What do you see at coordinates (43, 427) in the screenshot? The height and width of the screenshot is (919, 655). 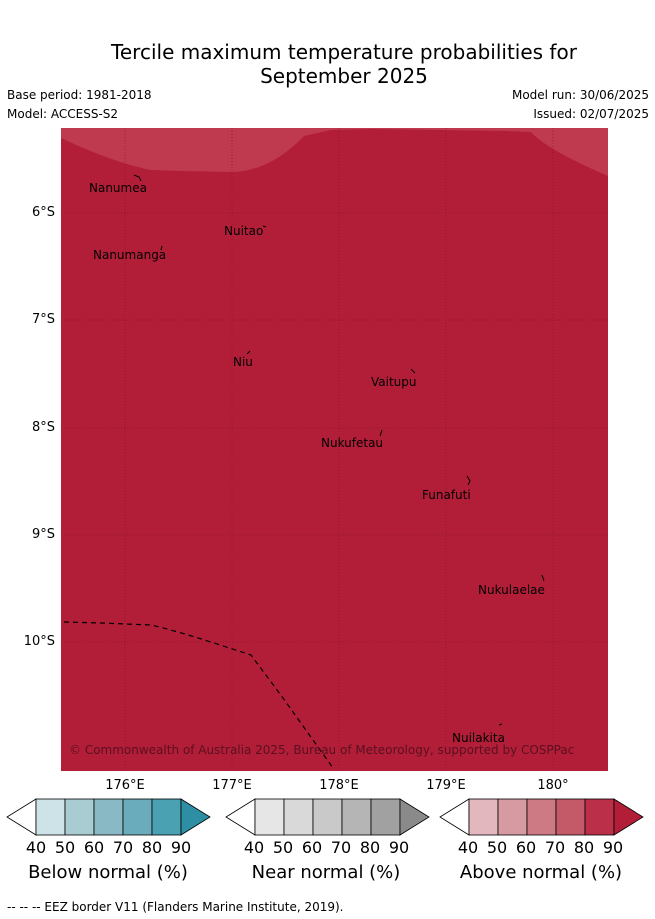 I see `lat-label: 8°S` at bounding box center [43, 427].